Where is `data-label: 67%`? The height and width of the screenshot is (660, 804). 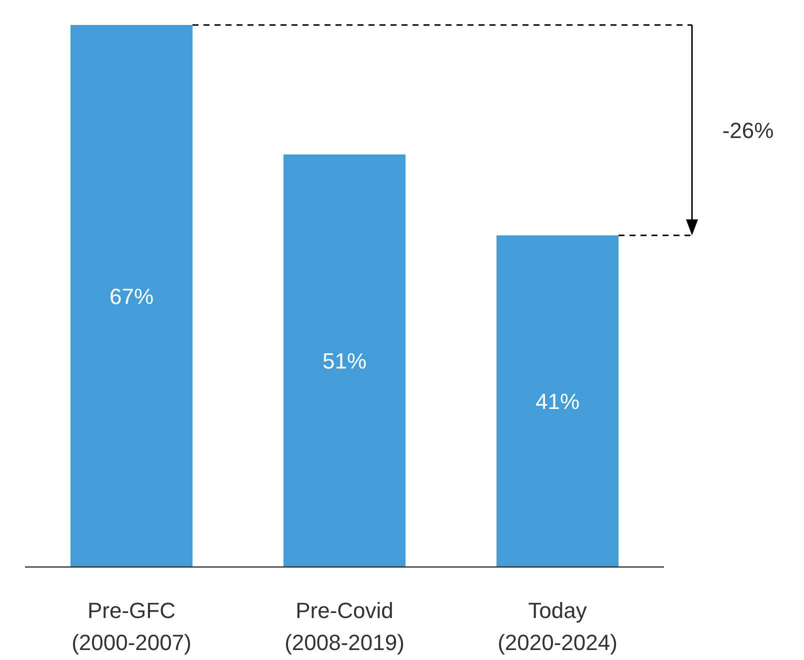 data-label: 67% is located at coordinates (131, 296).